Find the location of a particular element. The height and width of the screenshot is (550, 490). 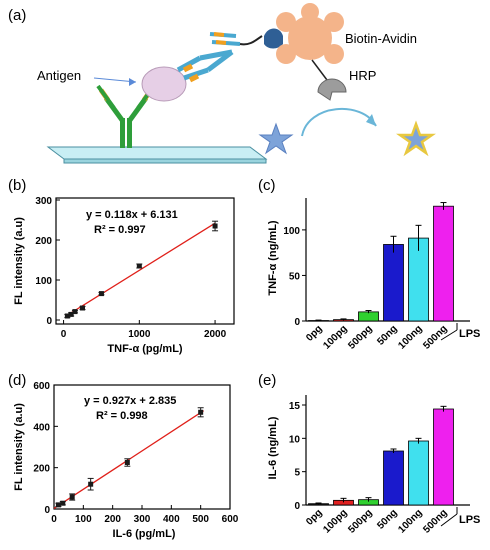

lps-label-c: LPS is located at coordinates (469, 334).